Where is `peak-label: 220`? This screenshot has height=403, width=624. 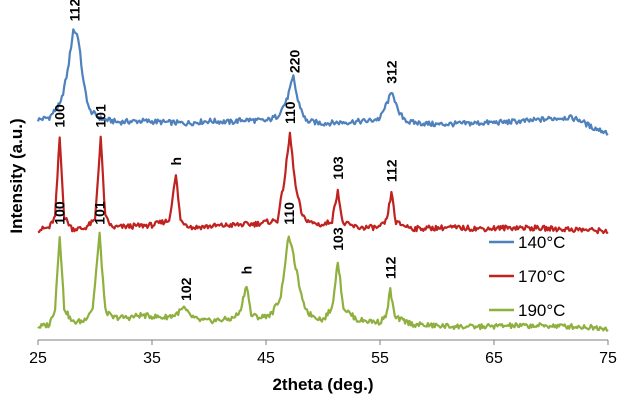
peak-label: 220 is located at coordinates (295, 62).